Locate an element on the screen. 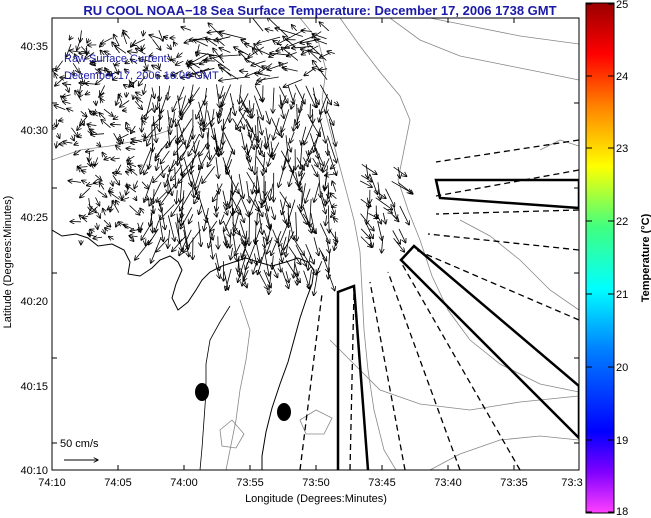 Image resolution: width=651 pixels, height=518 pixels. x-tick-label: 73:3 is located at coordinates (571, 483).